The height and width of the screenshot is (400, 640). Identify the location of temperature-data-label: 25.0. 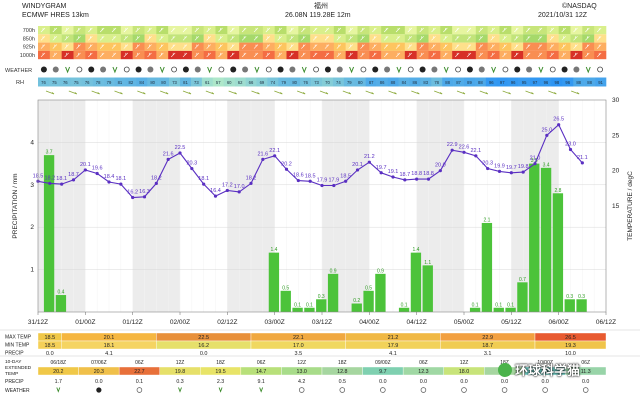
(546, 130).